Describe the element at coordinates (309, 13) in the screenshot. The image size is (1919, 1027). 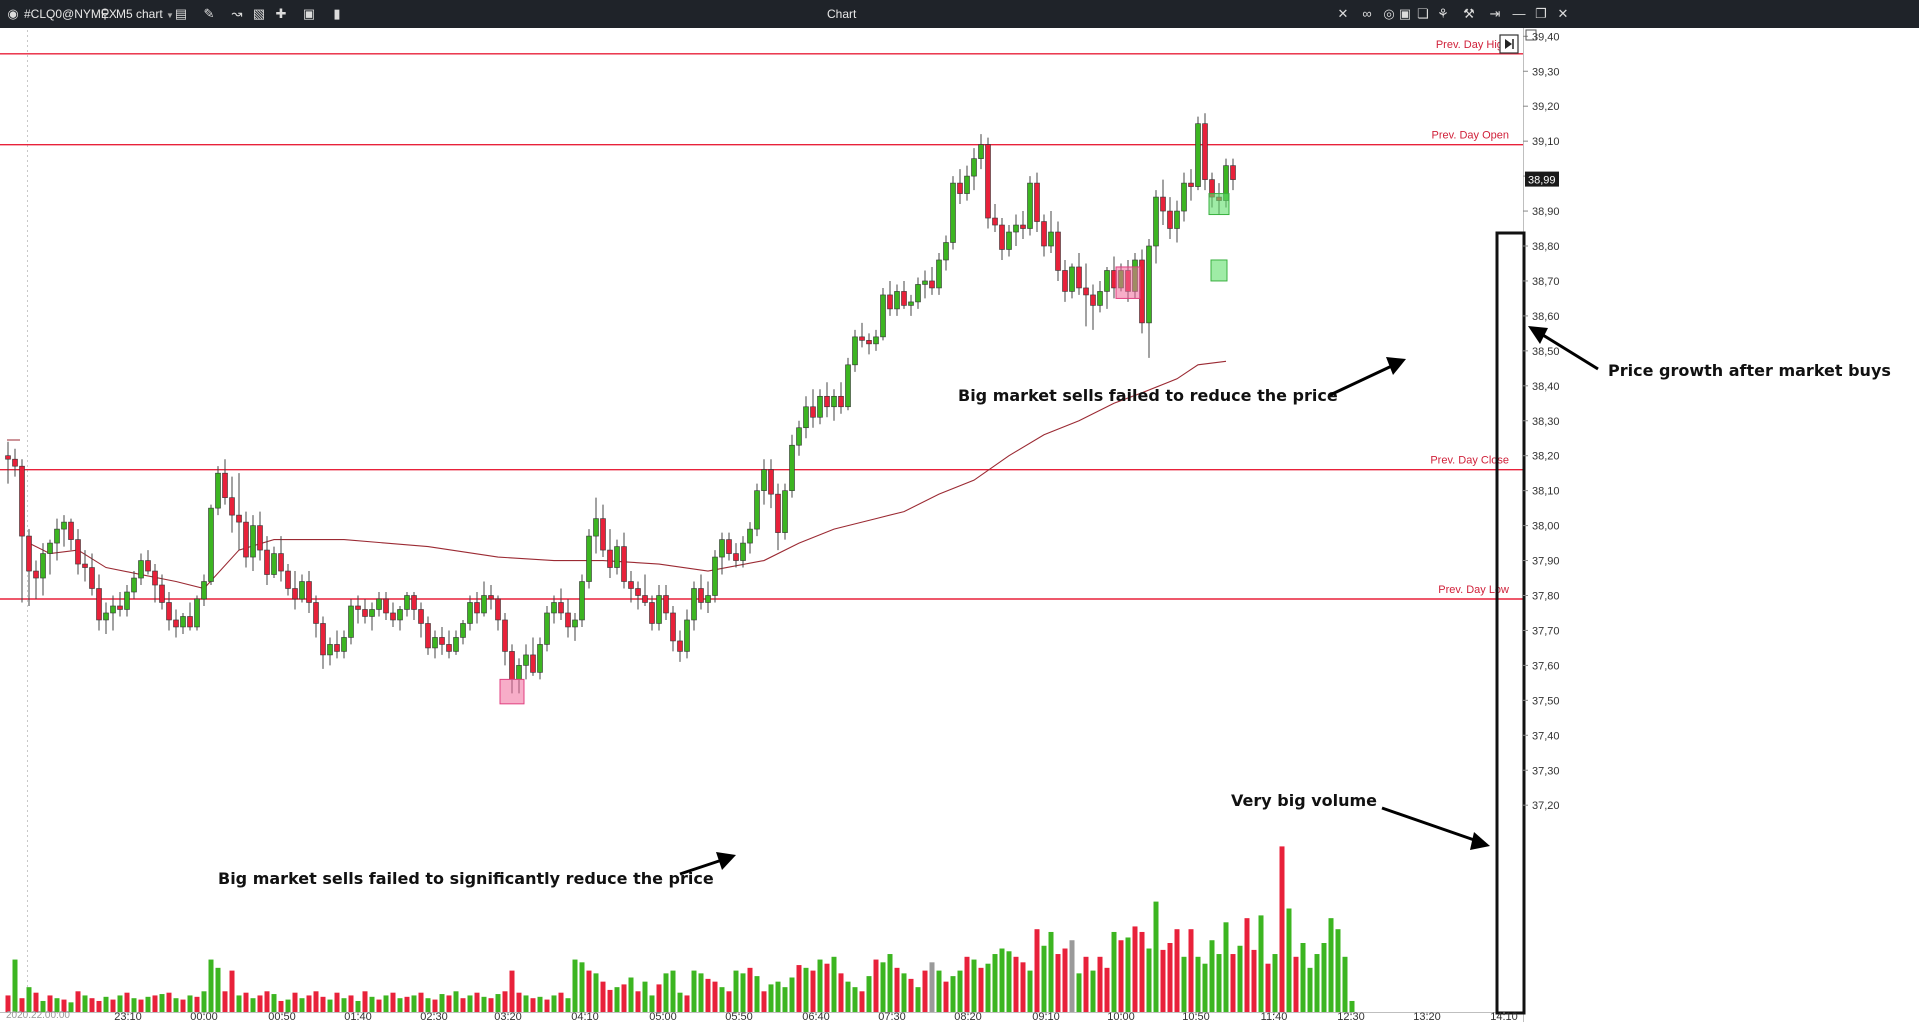
I see `layout-icon: ▣` at that location.